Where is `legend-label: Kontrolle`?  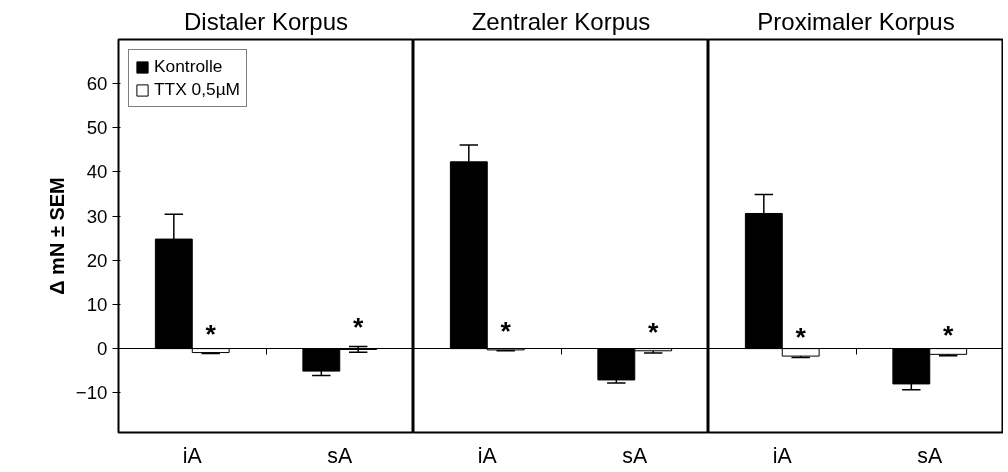 legend-label: Kontrolle is located at coordinates (188, 66).